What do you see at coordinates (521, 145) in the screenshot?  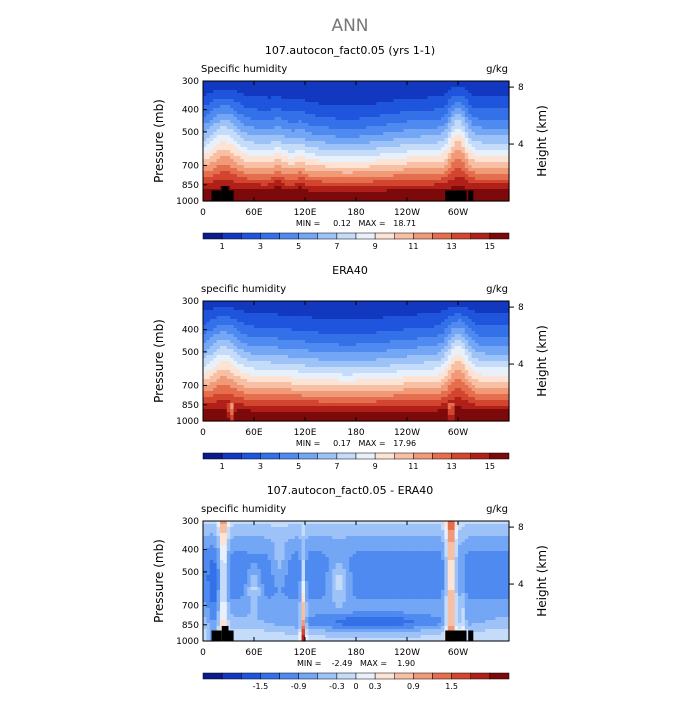 I see `height-tick-label: 4` at bounding box center [521, 145].